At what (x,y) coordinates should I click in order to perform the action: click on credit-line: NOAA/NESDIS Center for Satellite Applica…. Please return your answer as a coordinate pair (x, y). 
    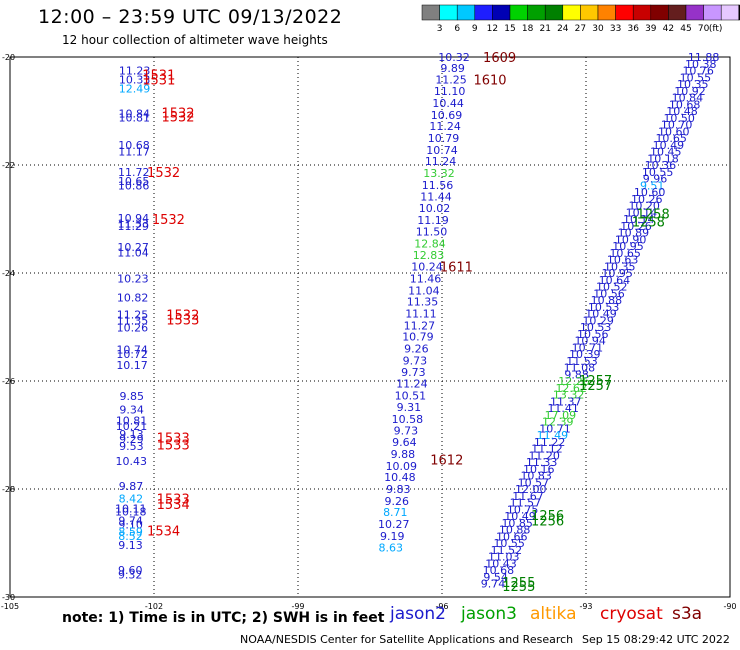
    Looking at the image, I should click on (407, 639).